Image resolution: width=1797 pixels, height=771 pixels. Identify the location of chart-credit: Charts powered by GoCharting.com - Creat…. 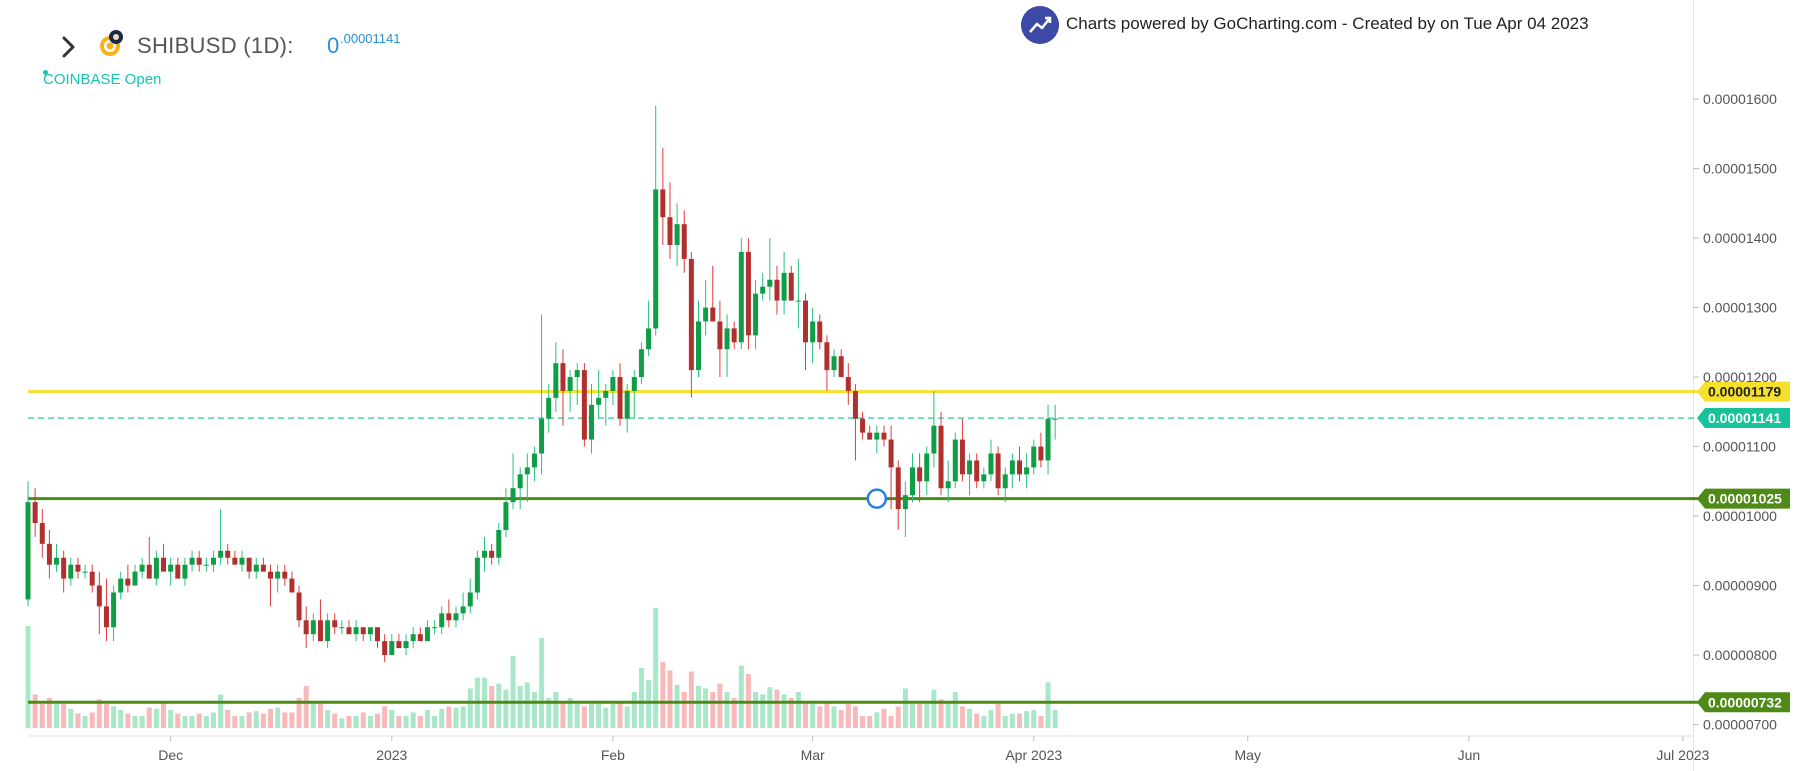
(1327, 23).